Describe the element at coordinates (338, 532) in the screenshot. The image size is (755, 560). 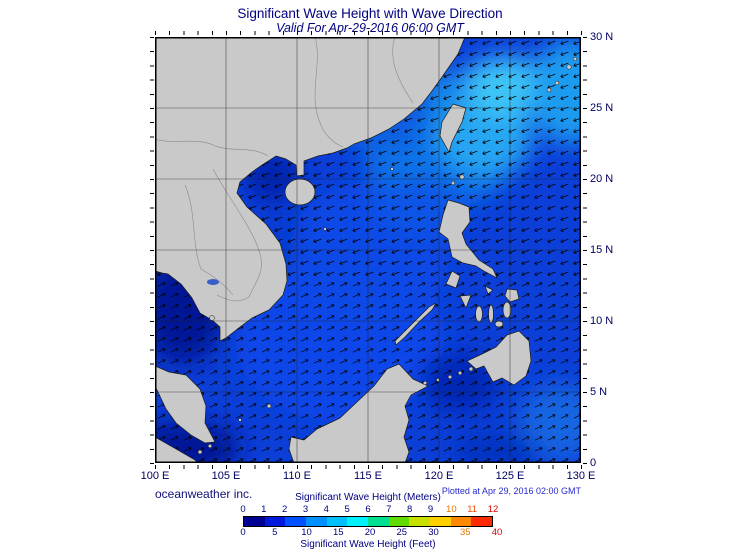
I see `feet-tick: 15` at that location.